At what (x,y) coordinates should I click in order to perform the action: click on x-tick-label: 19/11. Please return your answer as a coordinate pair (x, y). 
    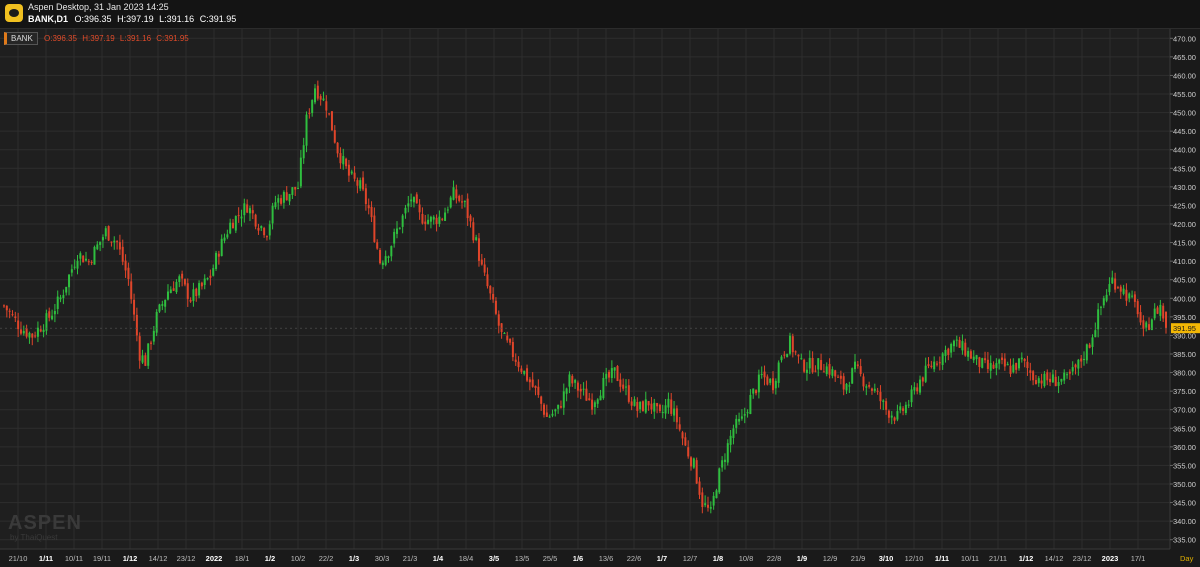
    Looking at the image, I should click on (102, 558).